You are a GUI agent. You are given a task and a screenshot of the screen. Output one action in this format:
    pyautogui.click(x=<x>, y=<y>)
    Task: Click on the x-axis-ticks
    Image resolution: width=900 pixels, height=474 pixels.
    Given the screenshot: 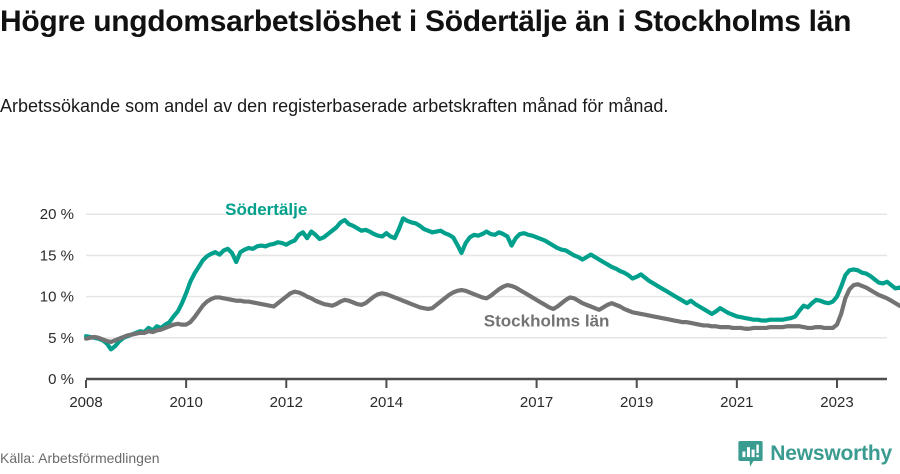 What is the action you would take?
    pyautogui.click(x=461, y=384)
    